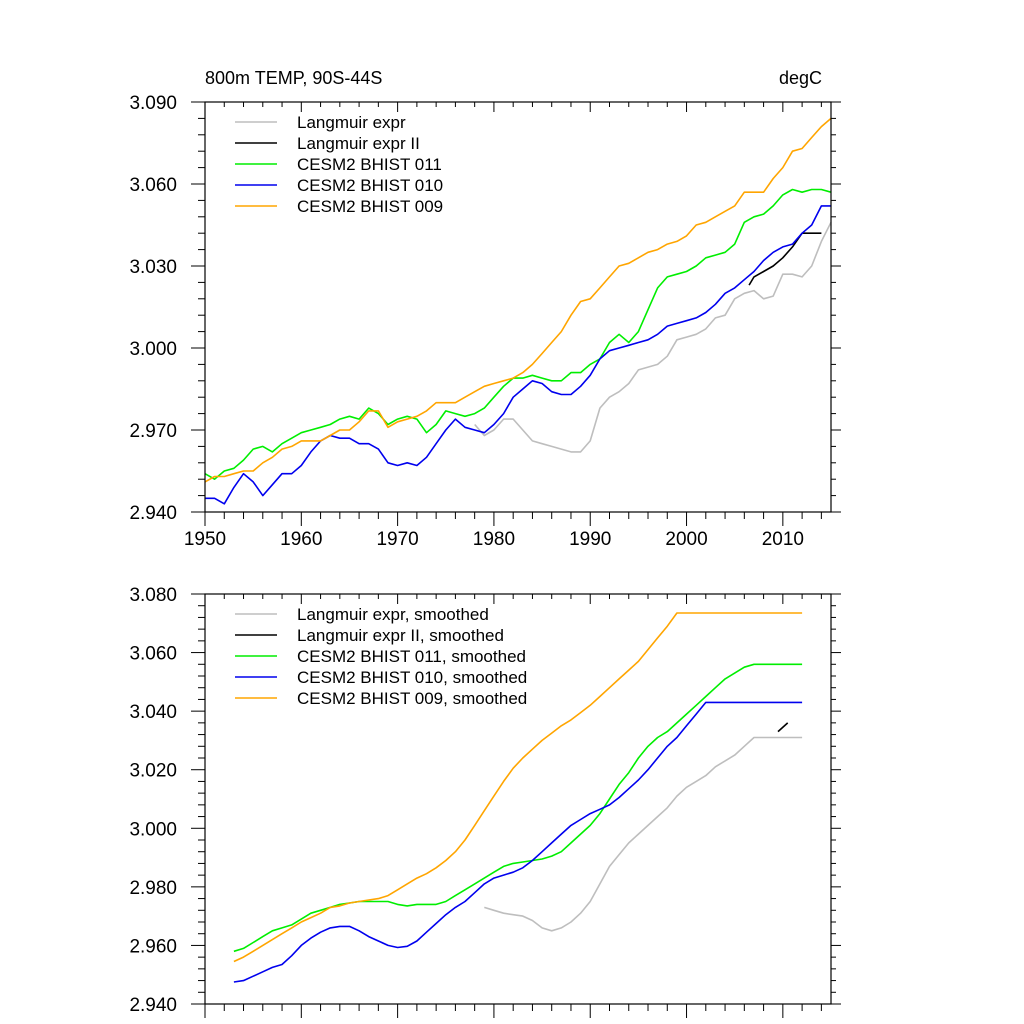 This screenshot has height=1024, width=1024. I want to click on y-tick-label: 2.970, so click(153, 431).